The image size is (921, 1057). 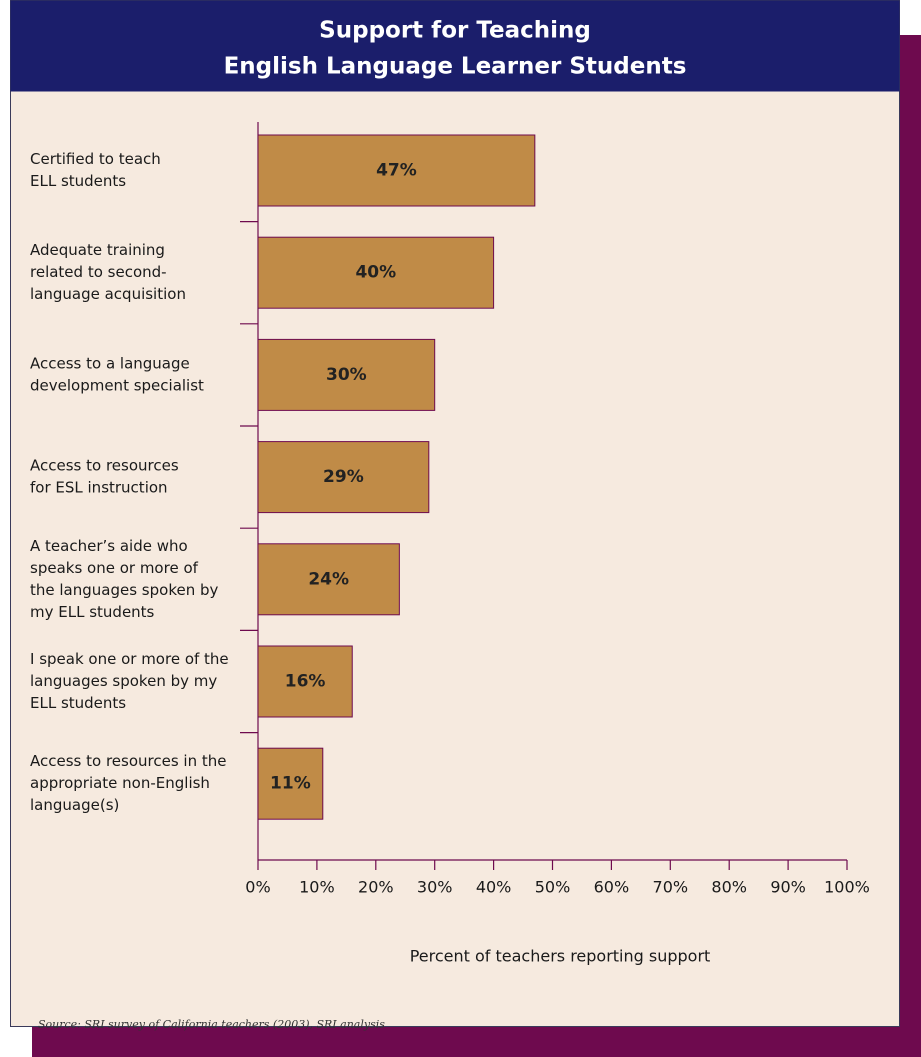 What do you see at coordinates (788, 887) in the screenshot?
I see `x-tick-label: 90%` at bounding box center [788, 887].